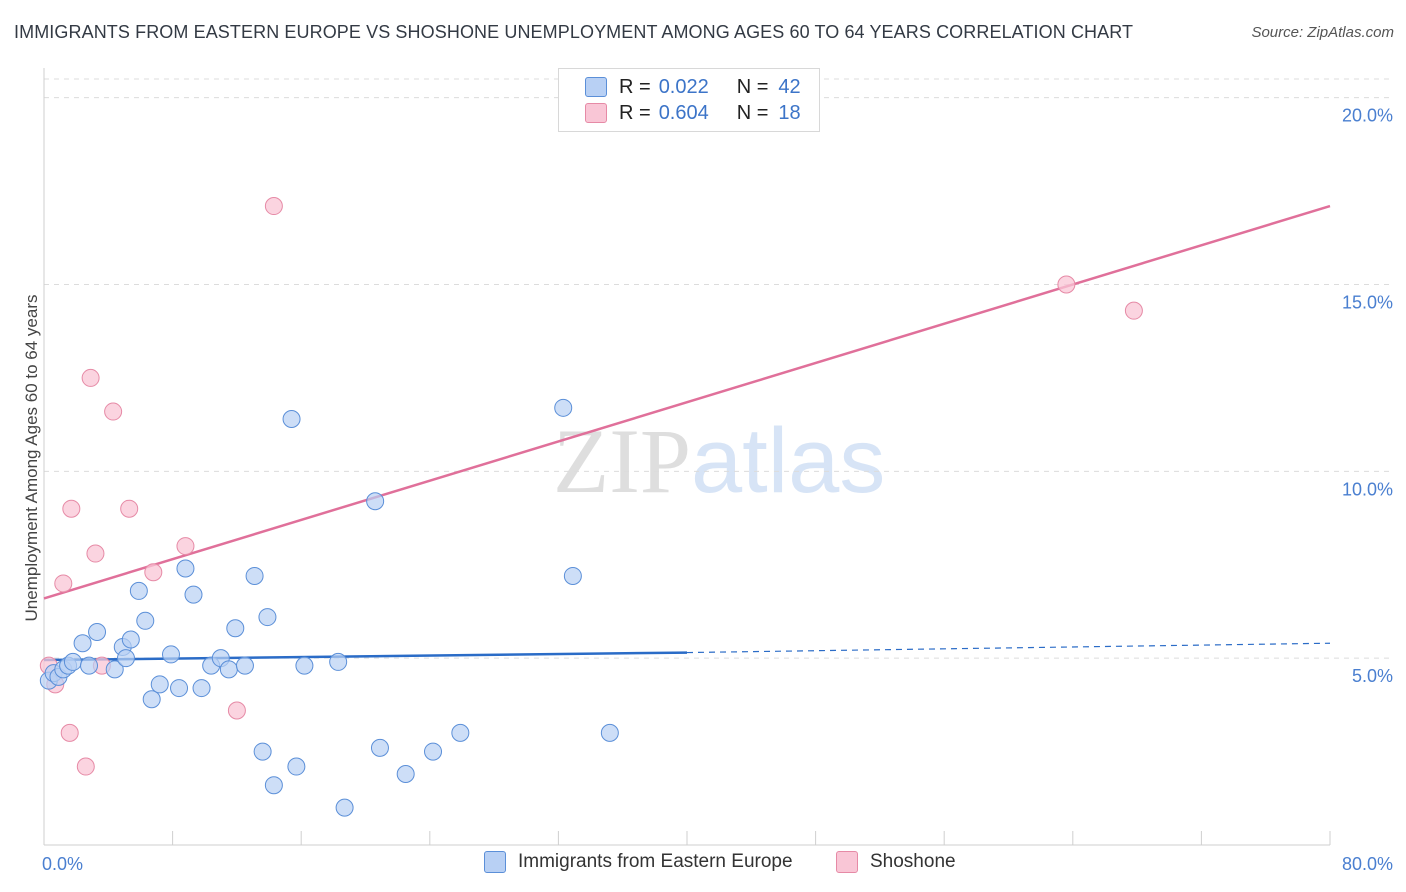  I want to click on watermark-zip: ZIP, so click(622, 461).